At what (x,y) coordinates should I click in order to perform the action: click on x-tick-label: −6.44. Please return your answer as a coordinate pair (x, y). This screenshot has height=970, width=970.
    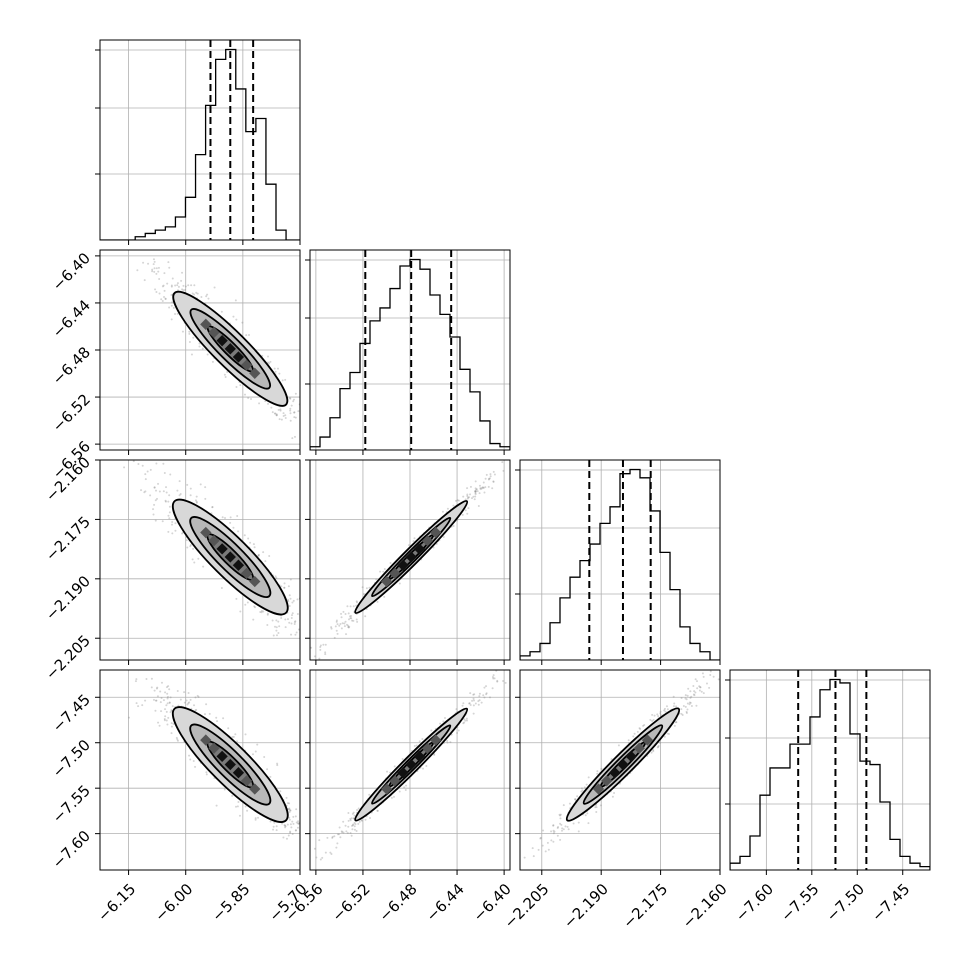
    Looking at the image, I should click on (445, 902).